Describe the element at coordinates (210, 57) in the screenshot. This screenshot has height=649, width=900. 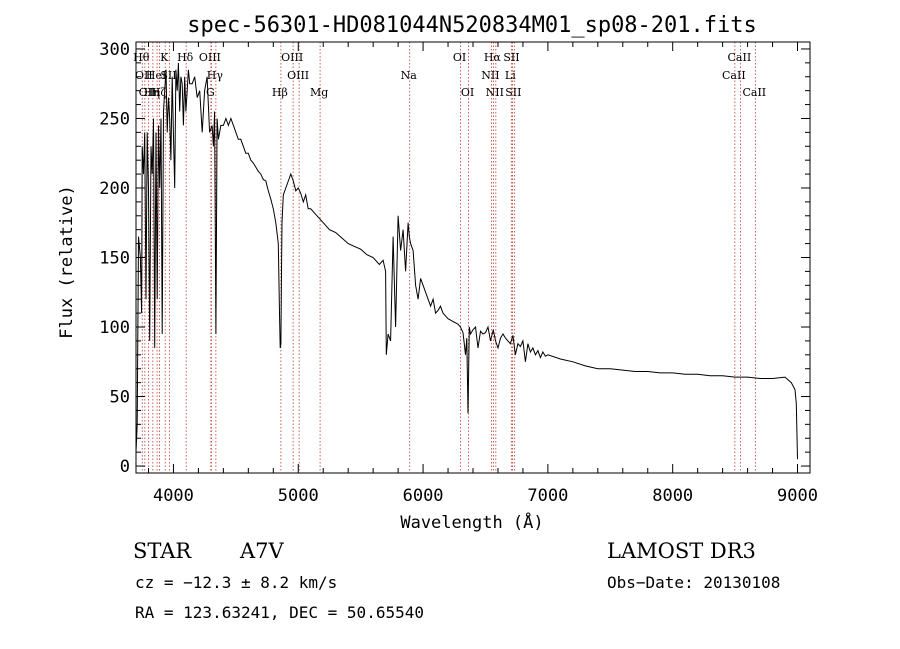
I see `line-marker-label-9: OIII` at that location.